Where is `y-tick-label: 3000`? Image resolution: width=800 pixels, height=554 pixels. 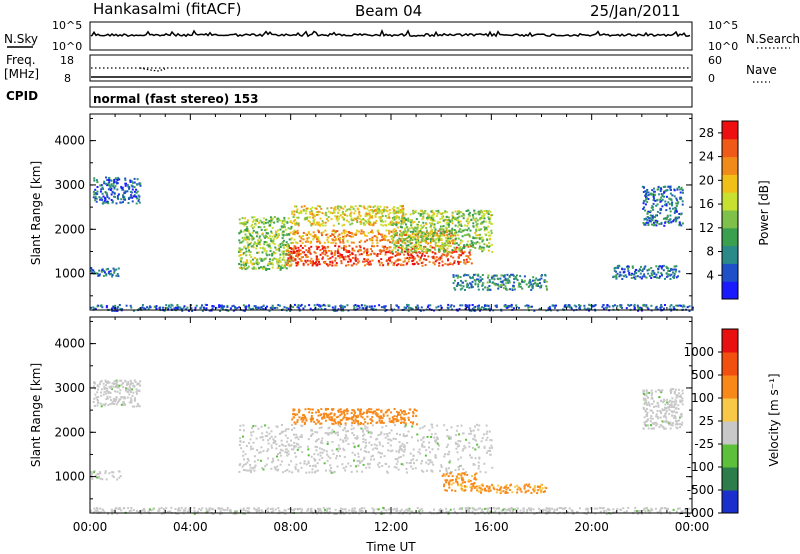 y-tick-label: 3000 is located at coordinates (69, 185).